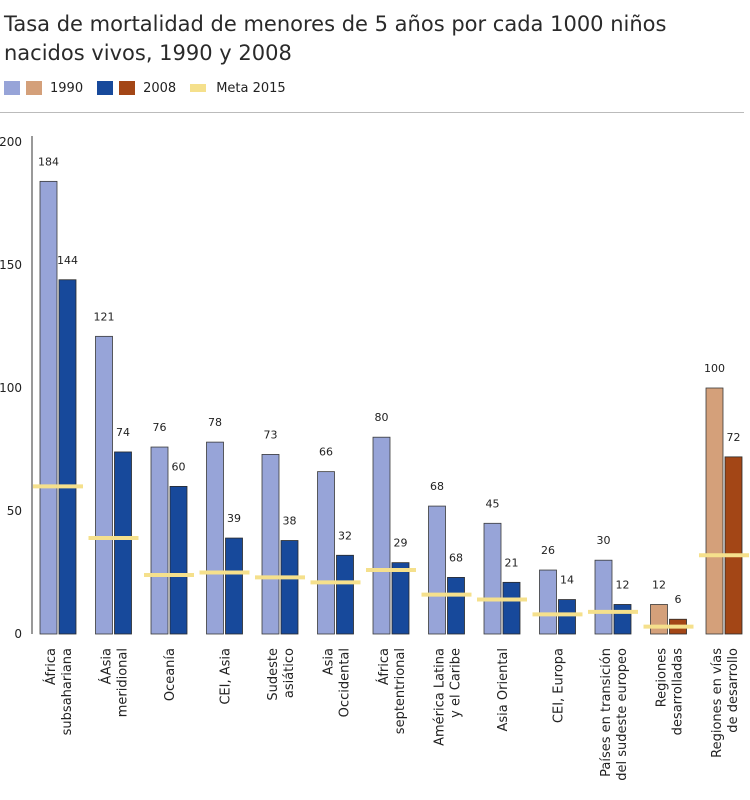 Image resolution: width=750 pixels, height=800 pixels. What do you see at coordinates (512, 562) in the screenshot?
I see `data-label-2008: 21` at bounding box center [512, 562].